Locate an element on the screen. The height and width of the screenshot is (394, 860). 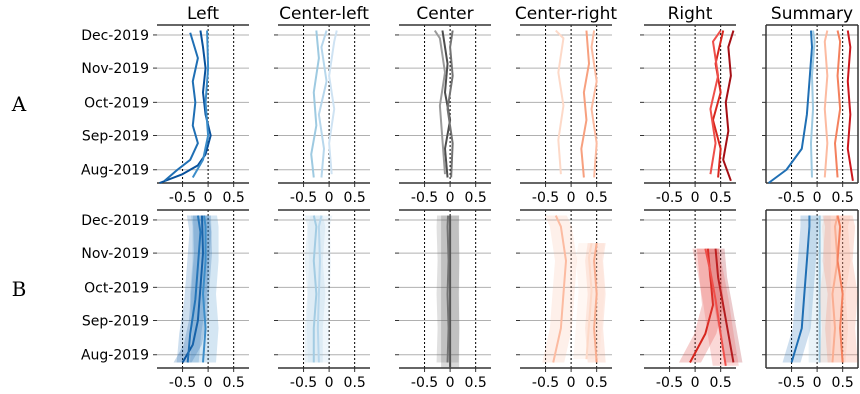
column-title: Center is located at coordinates (444, 14).